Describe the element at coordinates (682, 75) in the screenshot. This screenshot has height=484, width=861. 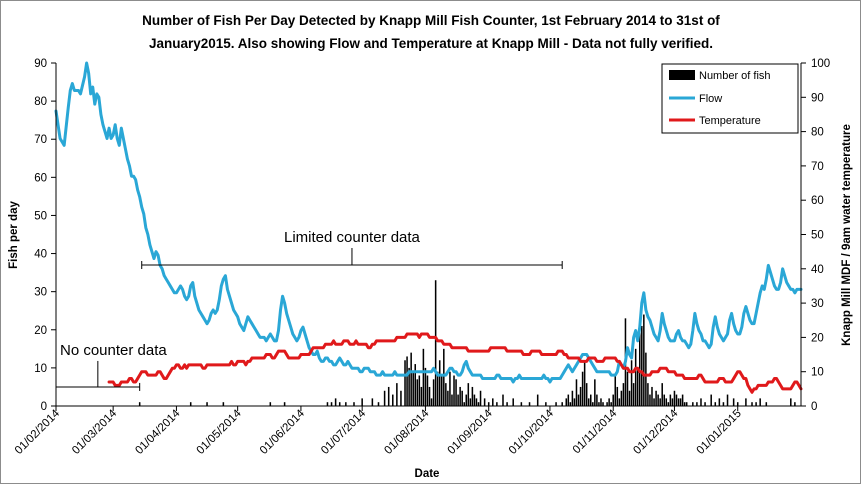
I see `legend-fish-swatch` at that location.